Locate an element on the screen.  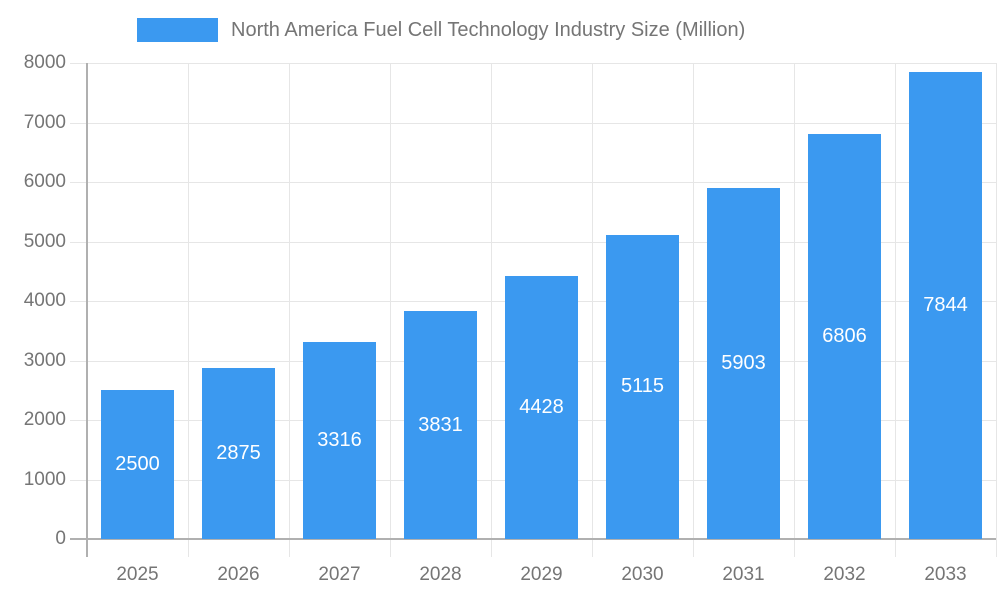
bar-value-label: 3831 is located at coordinates (440, 424).